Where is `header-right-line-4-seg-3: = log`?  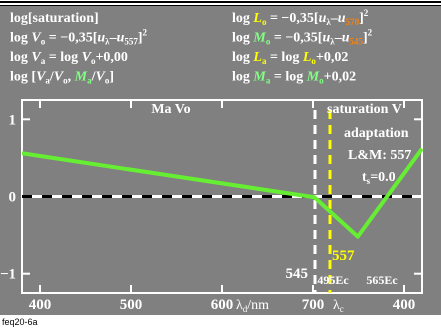
header-right-line-4-seg-3: = log is located at coordinates (288, 77).